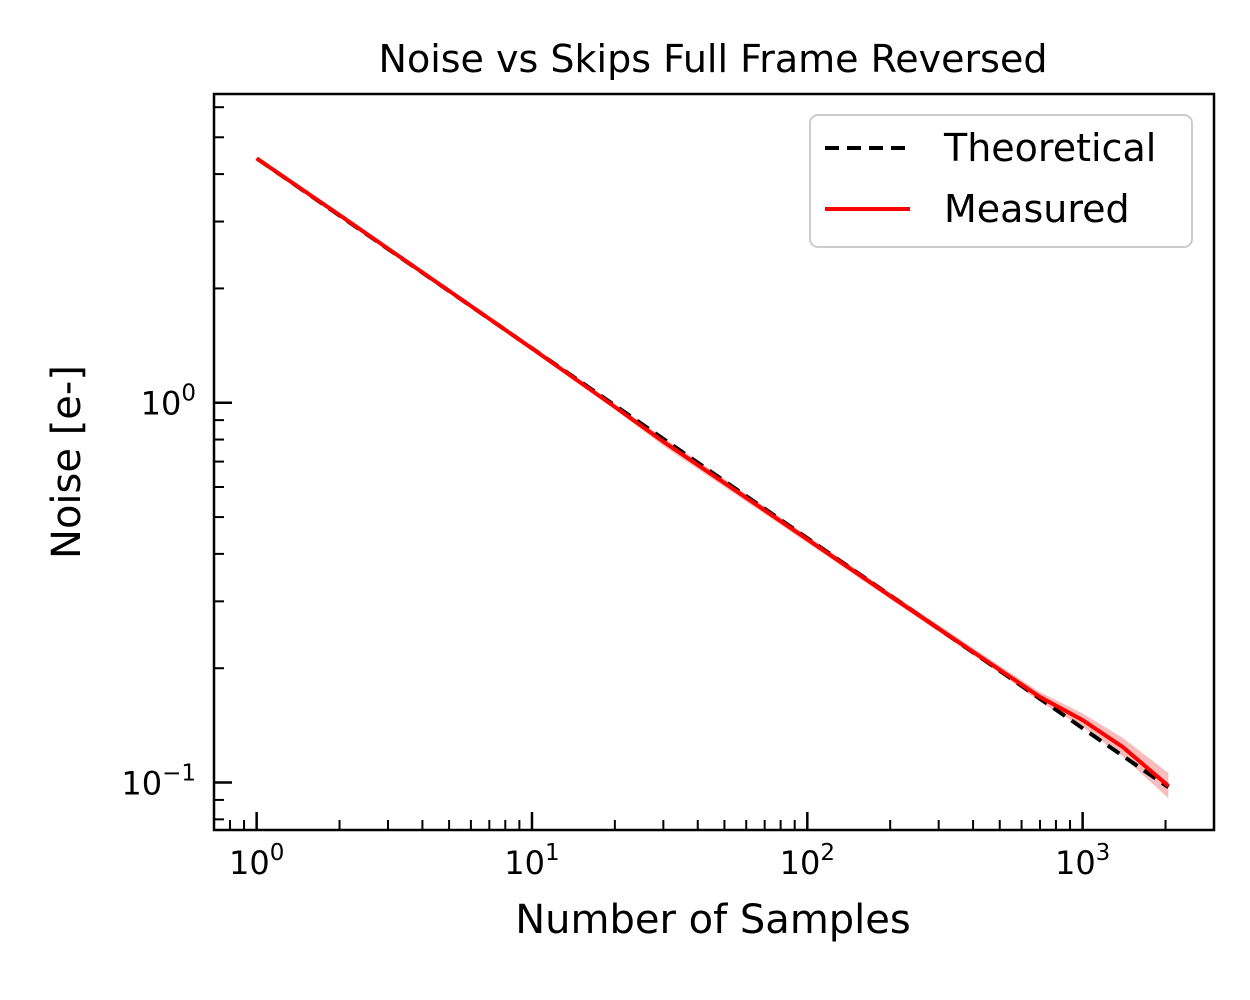 This screenshot has width=1250, height=1000. Describe the element at coordinates (713, 59) in the screenshot. I see `chart-title: Noise vs Skips Full Frame Reversed` at that location.